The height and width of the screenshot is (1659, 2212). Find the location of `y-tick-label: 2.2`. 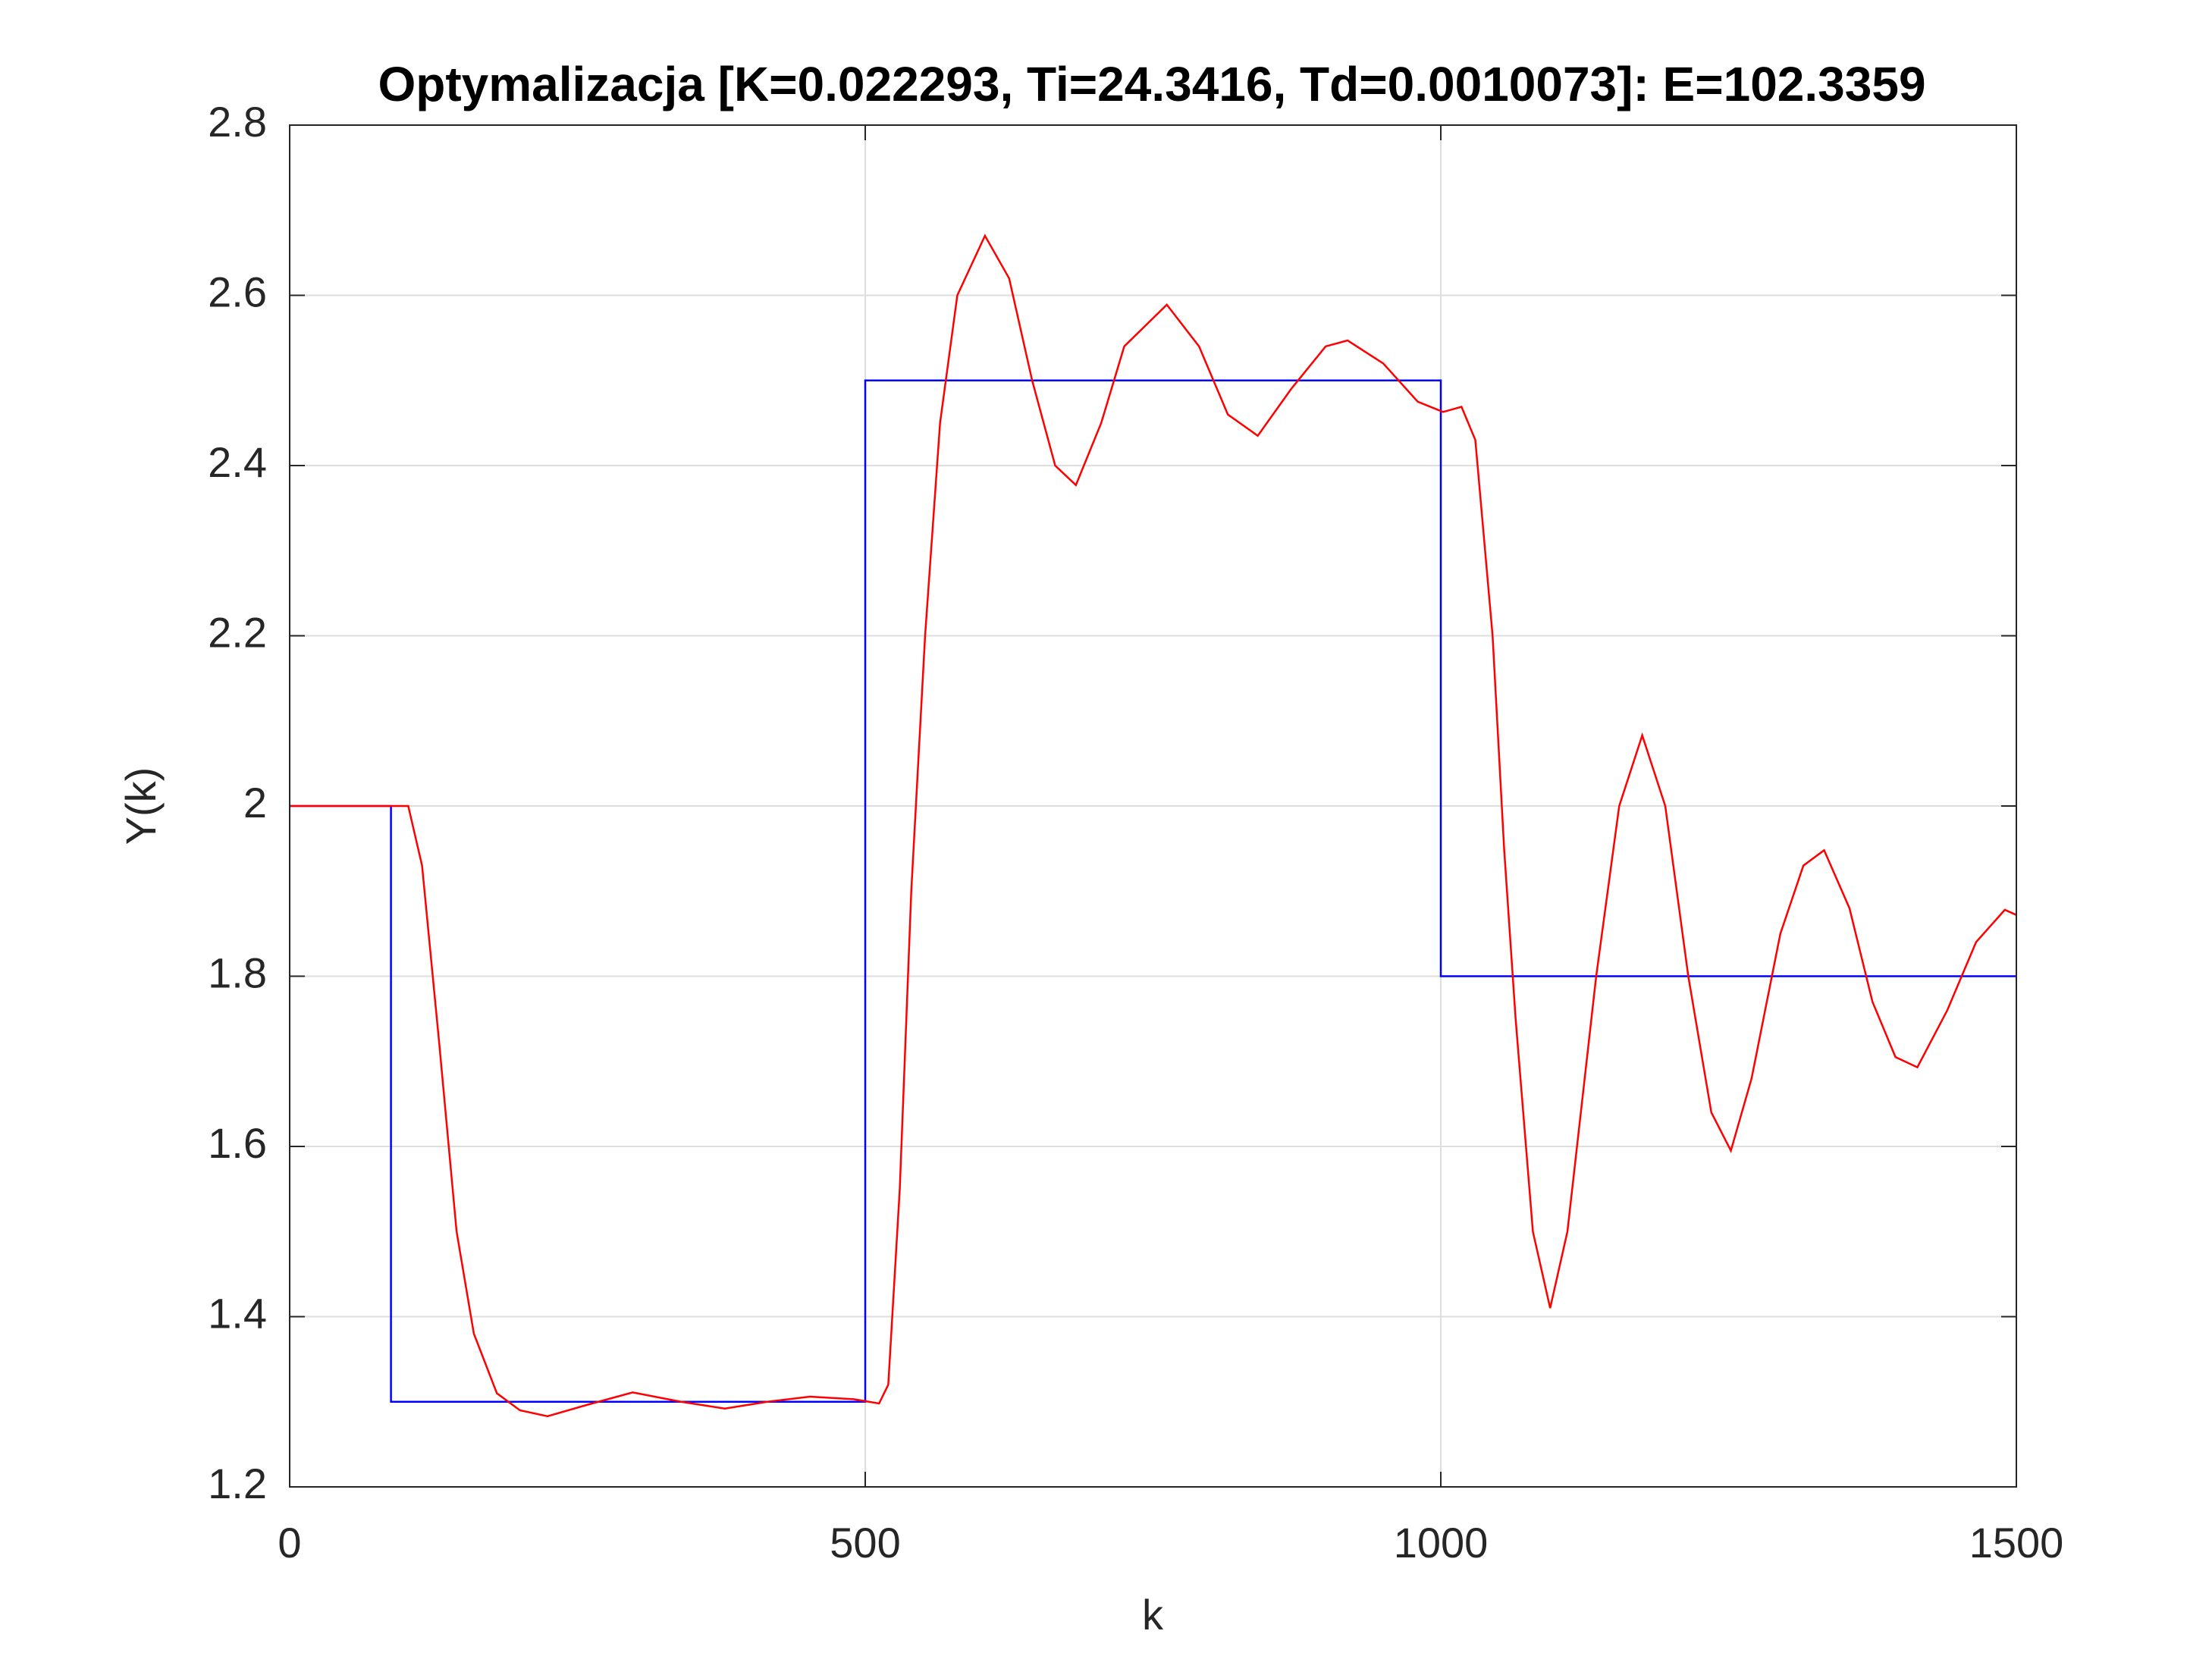

y-tick-label: 2.2 is located at coordinates (237, 632).